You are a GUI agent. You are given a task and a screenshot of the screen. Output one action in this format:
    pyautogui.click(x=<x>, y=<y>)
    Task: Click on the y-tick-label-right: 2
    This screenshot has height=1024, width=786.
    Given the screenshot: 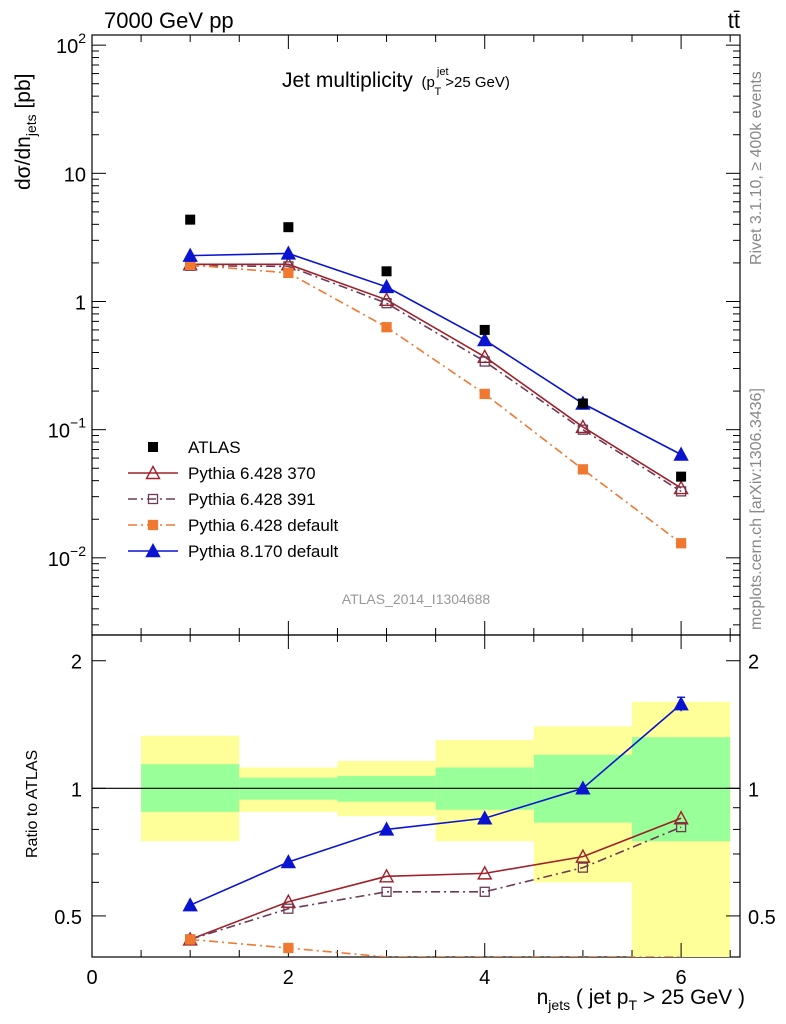 What is the action you would take?
    pyautogui.click(x=753, y=663)
    